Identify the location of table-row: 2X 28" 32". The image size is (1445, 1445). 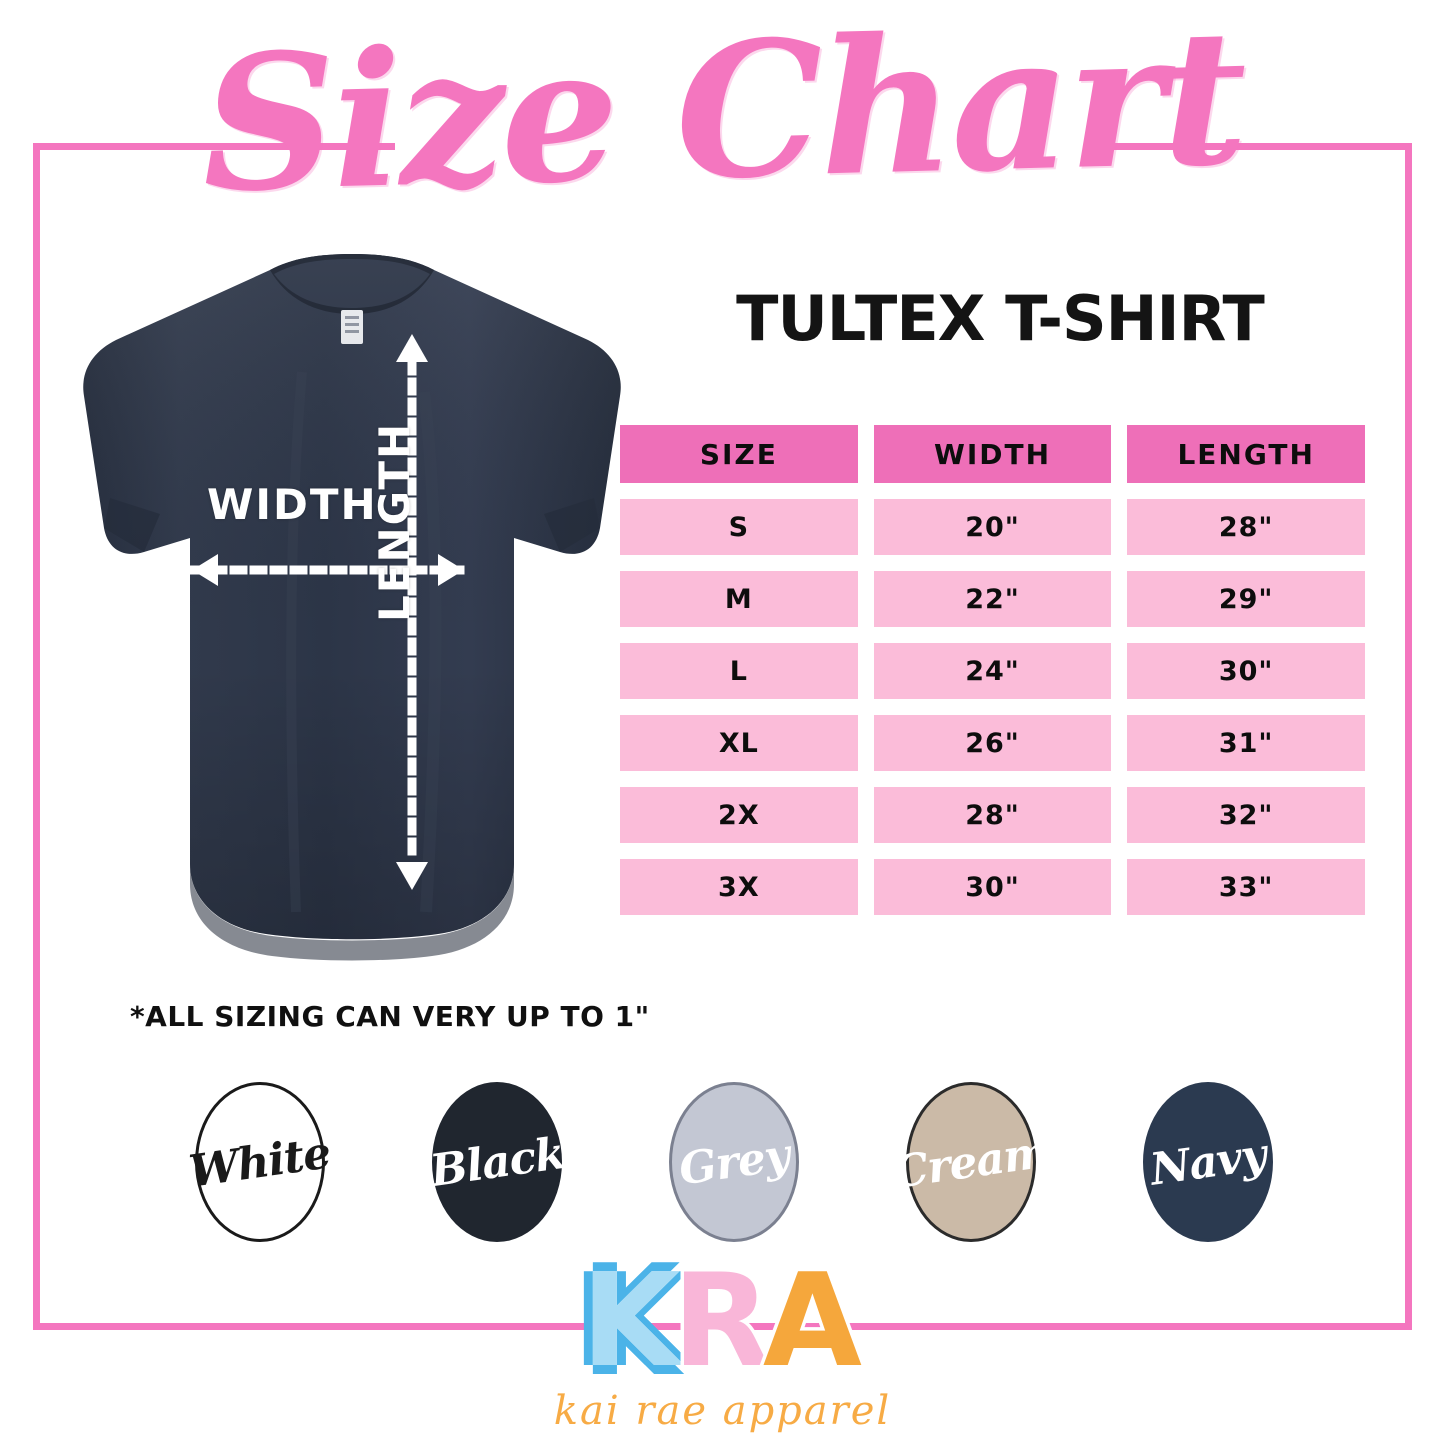
(993, 815).